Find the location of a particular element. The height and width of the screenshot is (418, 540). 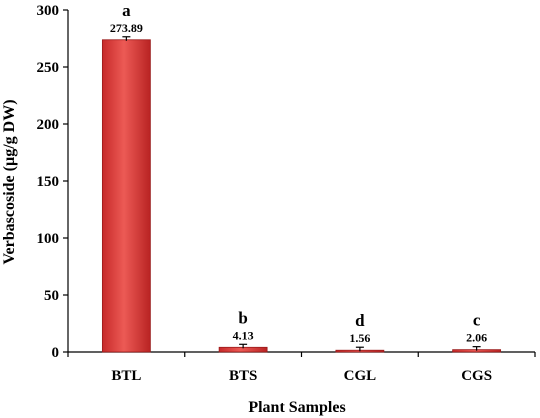

value-label: 273.89 is located at coordinates (126, 28).